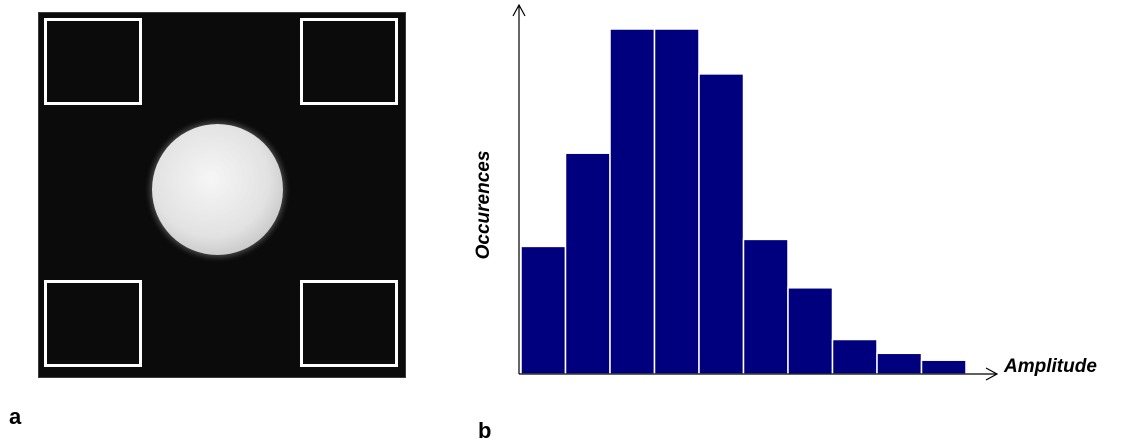 The height and width of the screenshot is (444, 1131). Describe the element at coordinates (93, 61) in the screenshot. I see `roi-box-top-left` at that location.